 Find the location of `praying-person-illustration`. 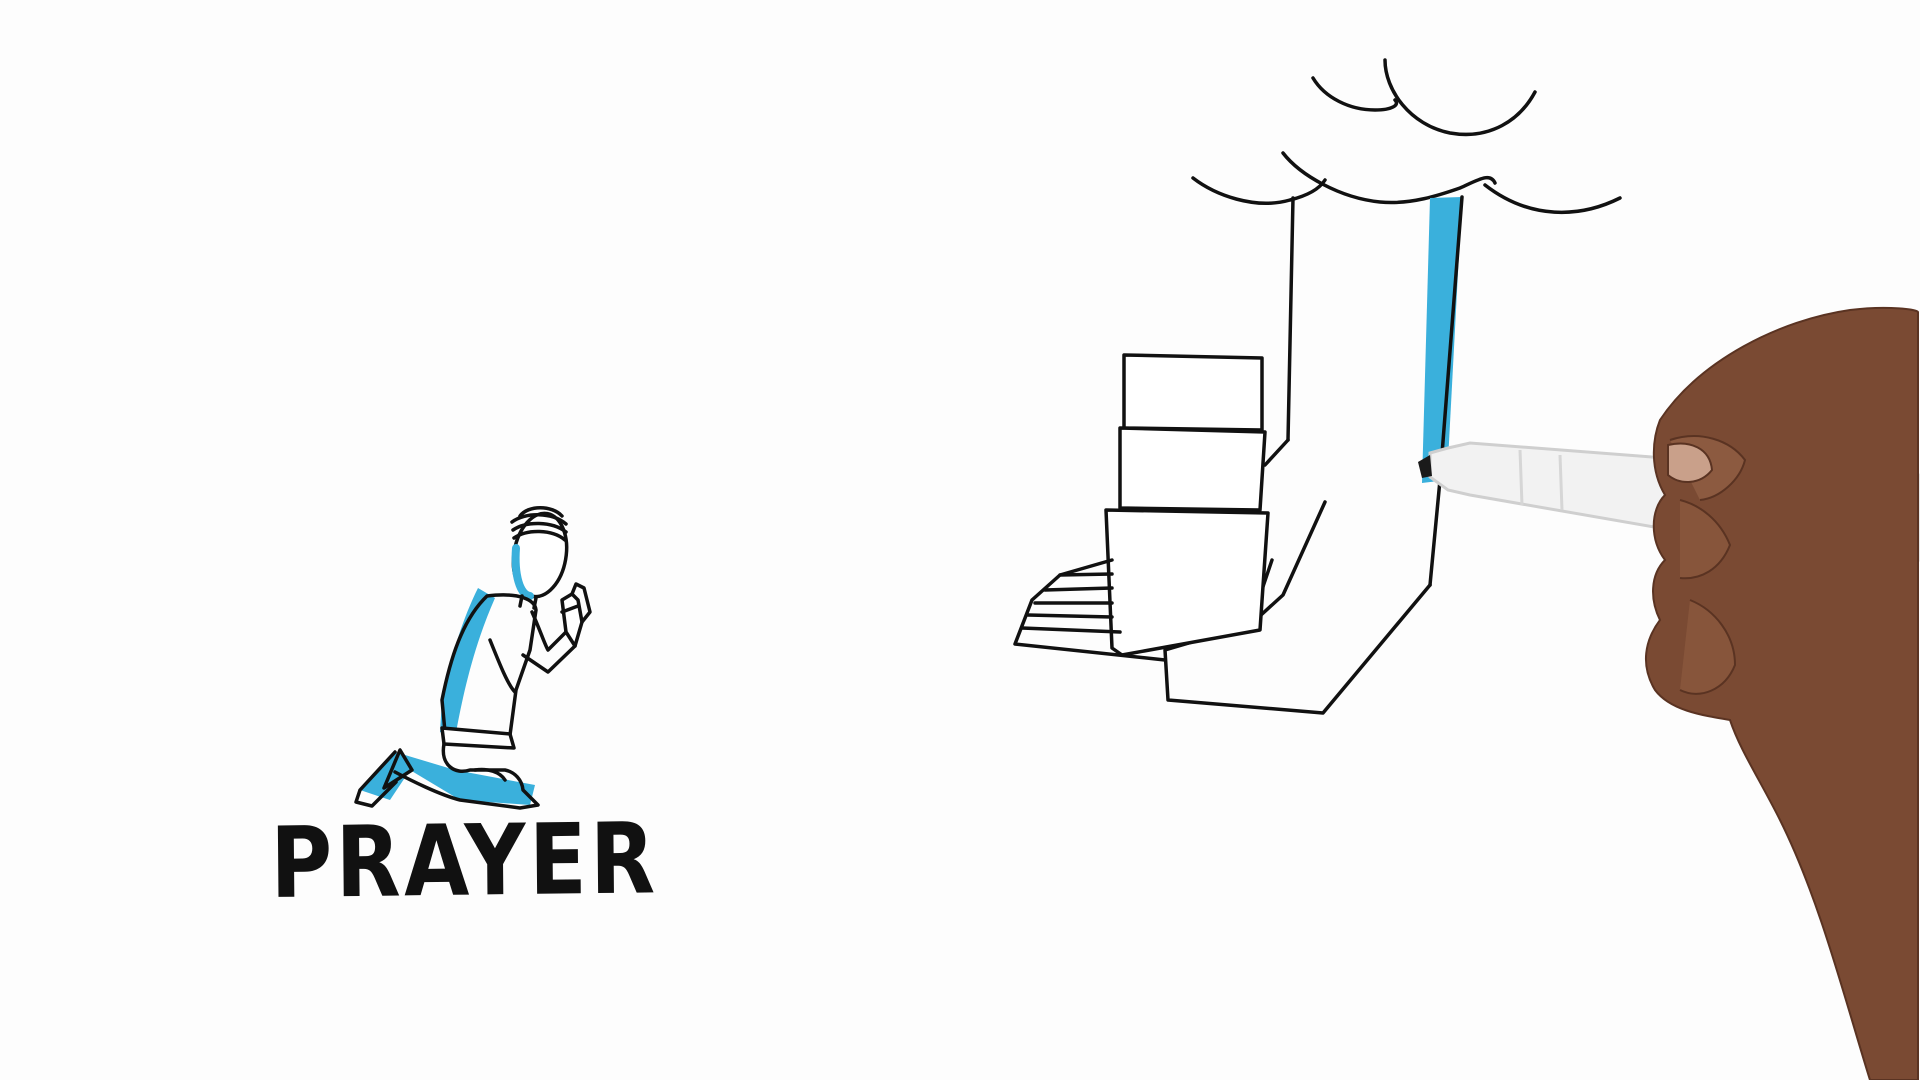

praying-person-illustration is located at coordinates (473, 658).